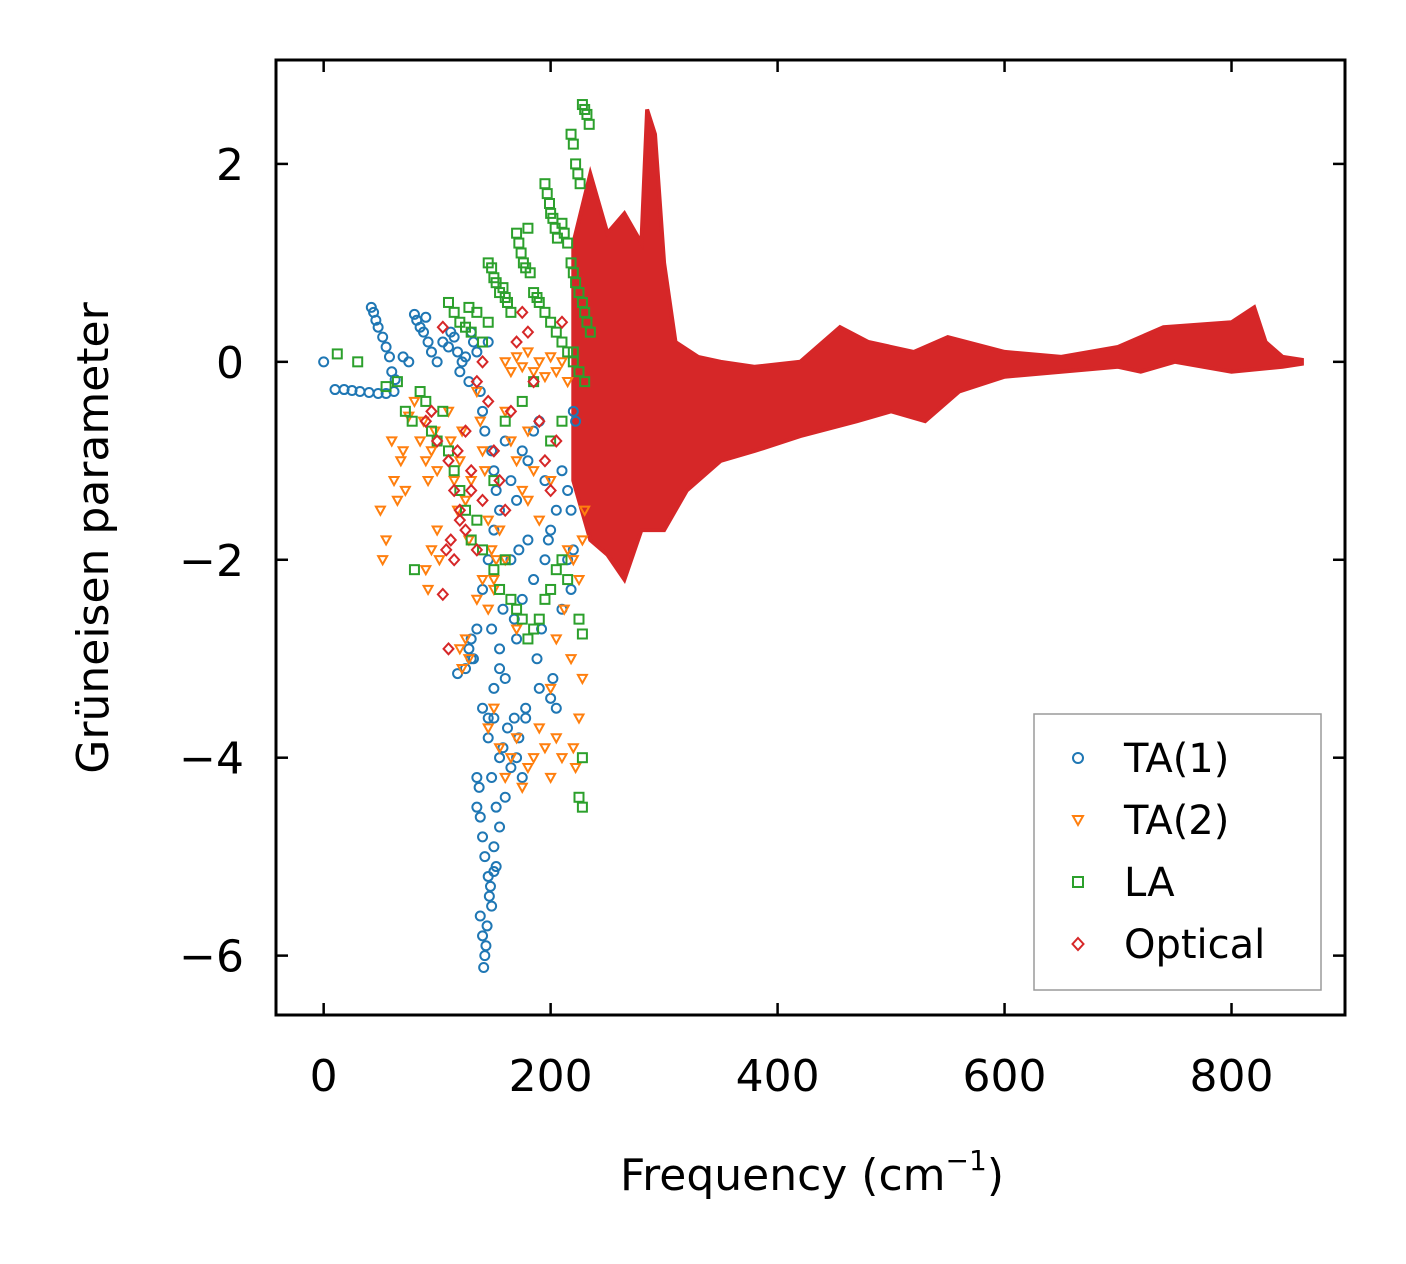 Image resolution: width=1406 pixels, height=1264 pixels. Describe the element at coordinates (783, 1175) in the screenshot. I see `x-axis-title-main: Frequency (cm` at that location.